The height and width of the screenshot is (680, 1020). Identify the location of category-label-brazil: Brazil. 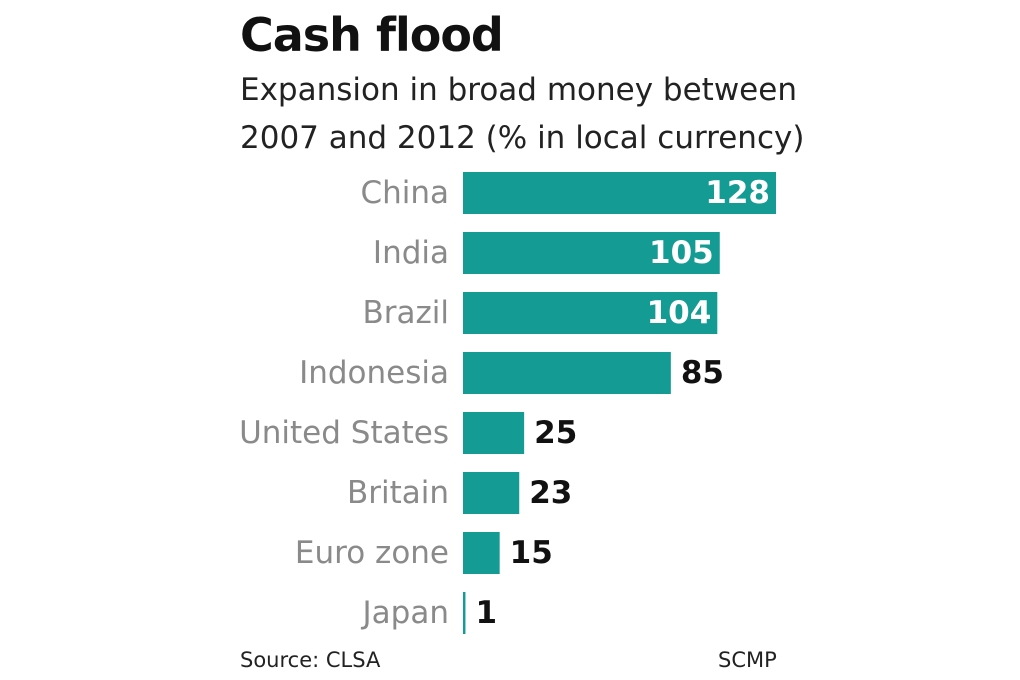
(405, 313).